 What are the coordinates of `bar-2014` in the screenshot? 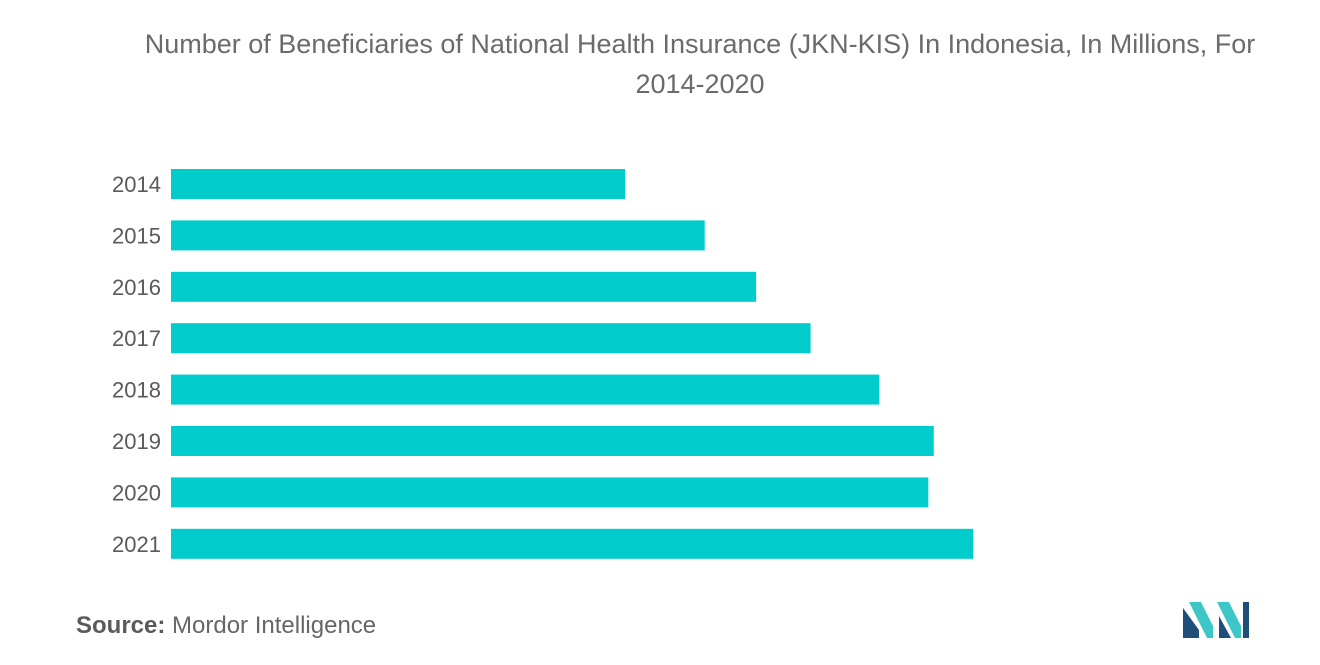 It's located at (398, 184).